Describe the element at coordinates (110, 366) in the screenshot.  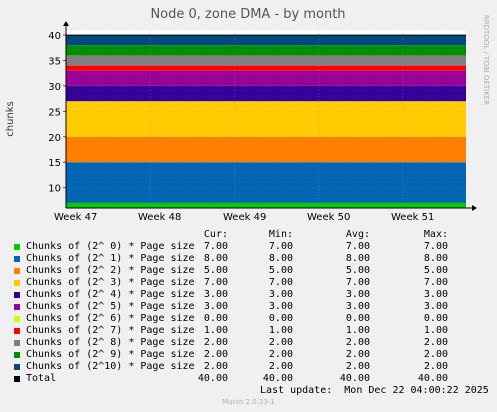
I see `legend-label: Chunks of (2^10) * Page size` at that location.